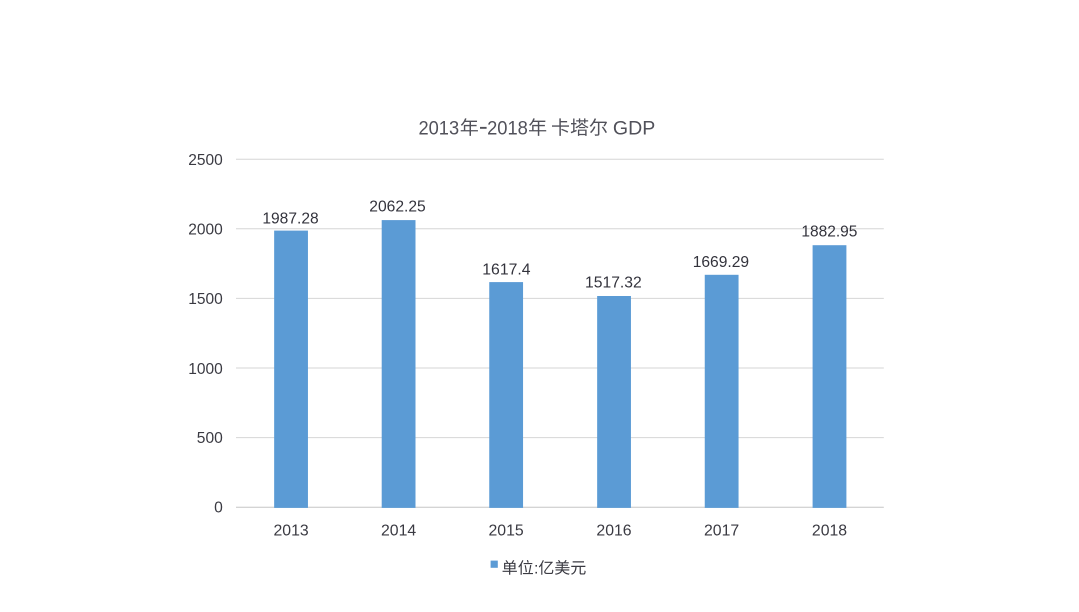 This screenshot has height=612, width=1079. Describe the element at coordinates (290, 218) in the screenshot. I see `svg-text: 1987.28` at that location.